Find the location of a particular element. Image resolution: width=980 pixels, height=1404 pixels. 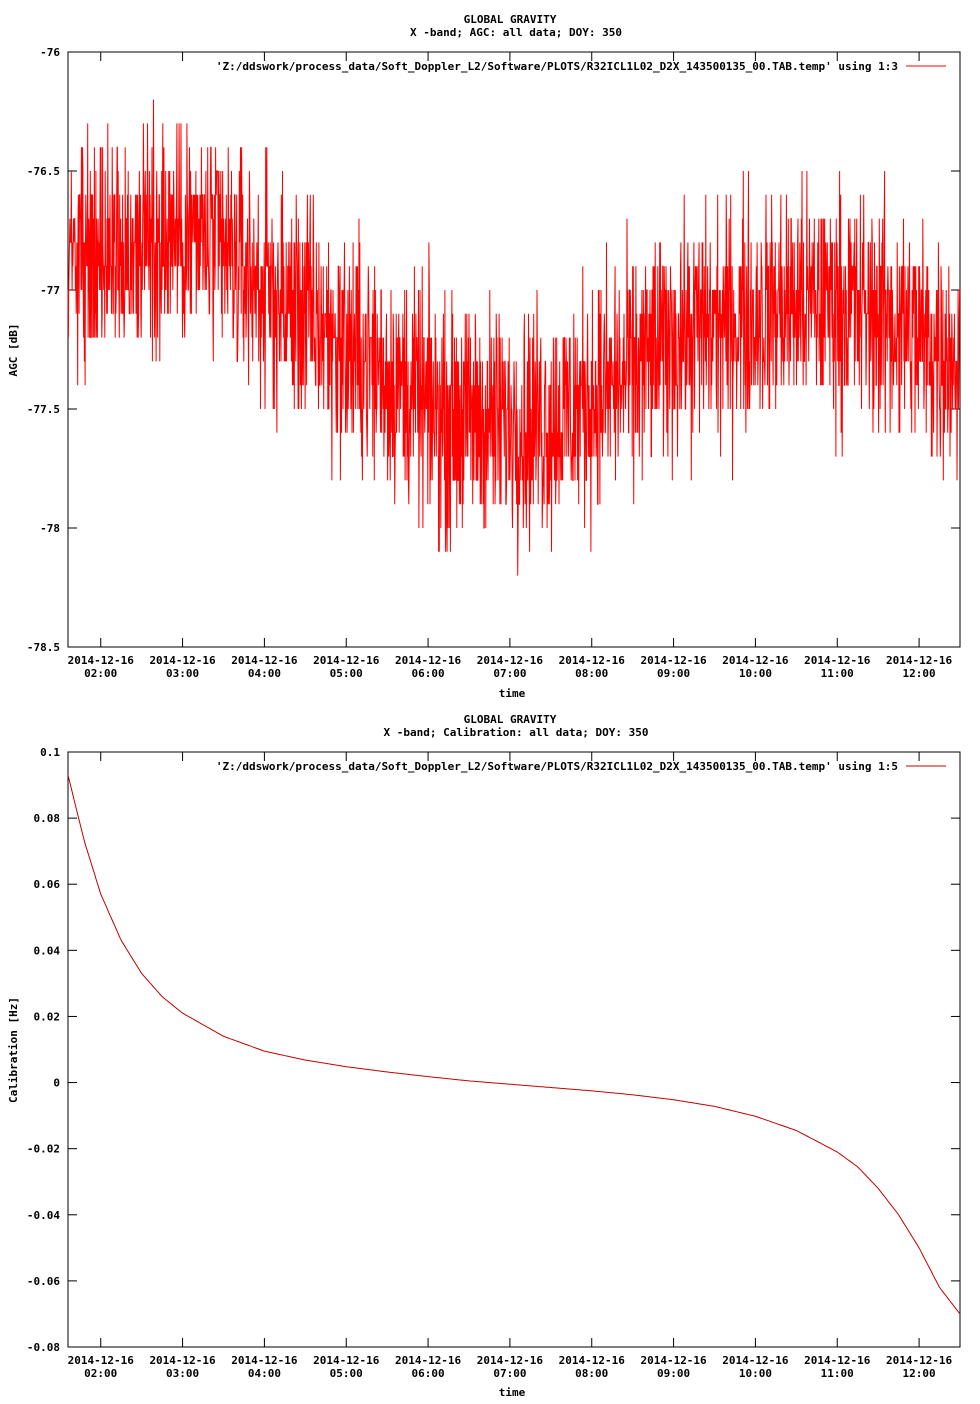

y-tick-label: -78 is located at coordinates (50, 528).